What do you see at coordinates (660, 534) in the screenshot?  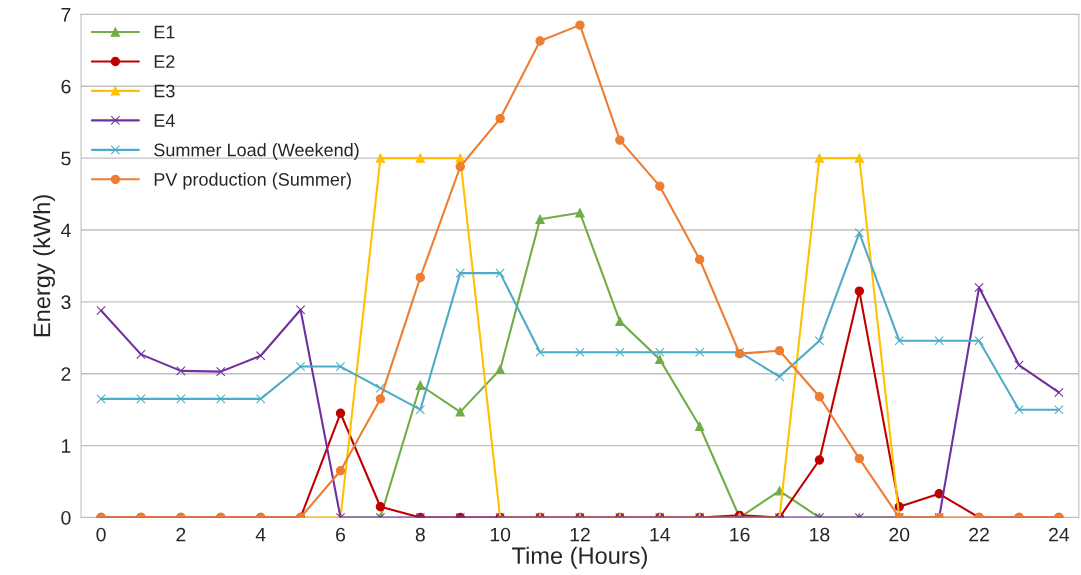 I see `x-tick-label: 14` at bounding box center [660, 534].